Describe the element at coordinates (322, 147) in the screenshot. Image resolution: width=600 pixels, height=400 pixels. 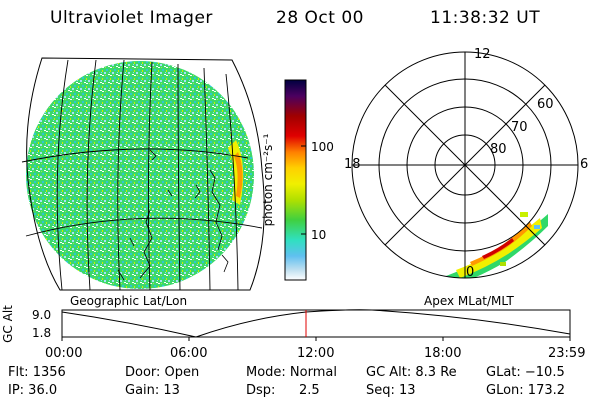
I see `colorbar-tick-100: 100` at that location.